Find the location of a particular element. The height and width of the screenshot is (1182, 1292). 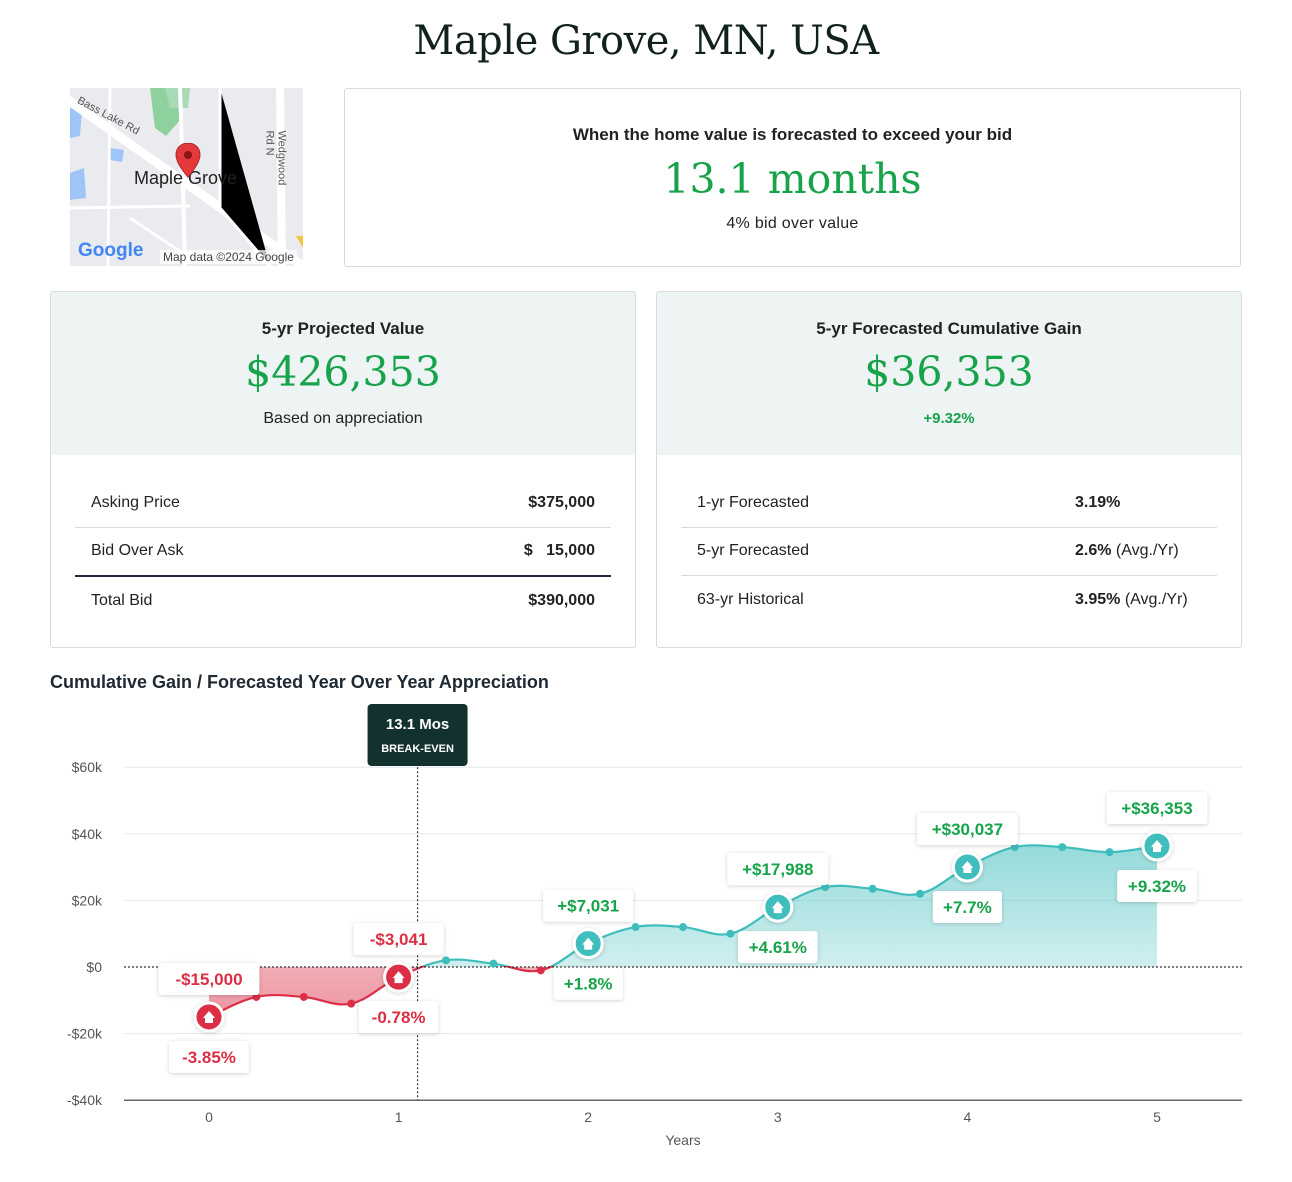

forecast-subtext: 4% bid over value is located at coordinates (792, 223).